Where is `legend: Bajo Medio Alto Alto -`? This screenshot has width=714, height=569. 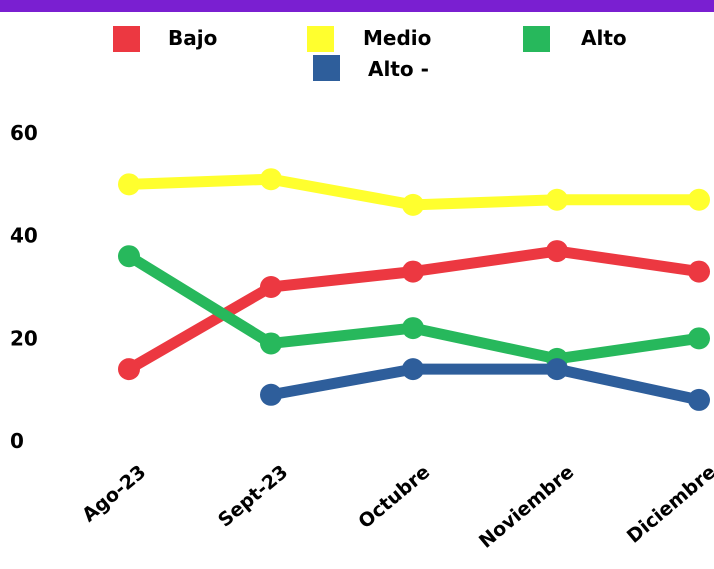
legend: Bajo Medio Alto Alto - is located at coordinates (370, 53).